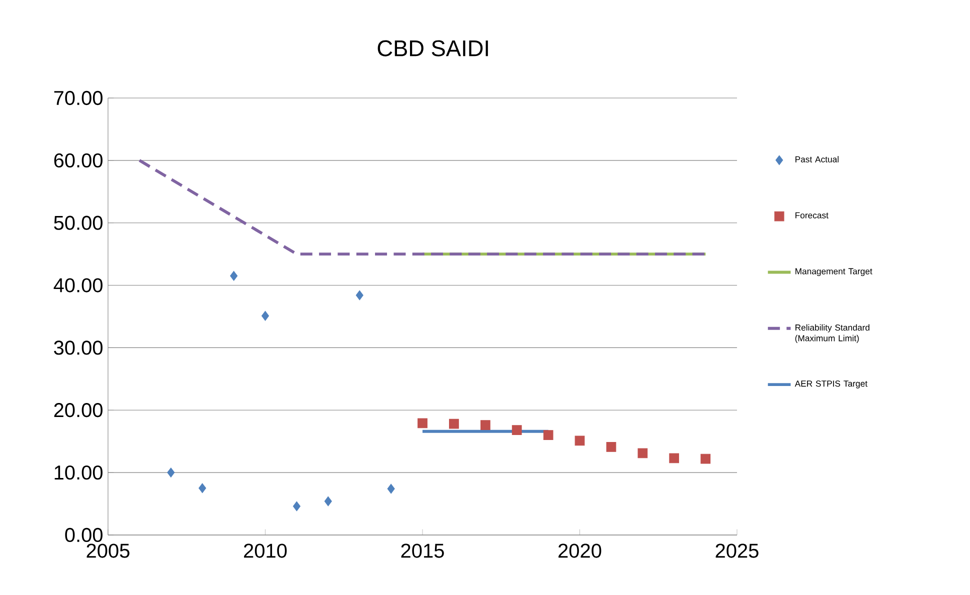 The image size is (970, 595). I want to click on y-tick-label: 20.00, so click(78, 410).